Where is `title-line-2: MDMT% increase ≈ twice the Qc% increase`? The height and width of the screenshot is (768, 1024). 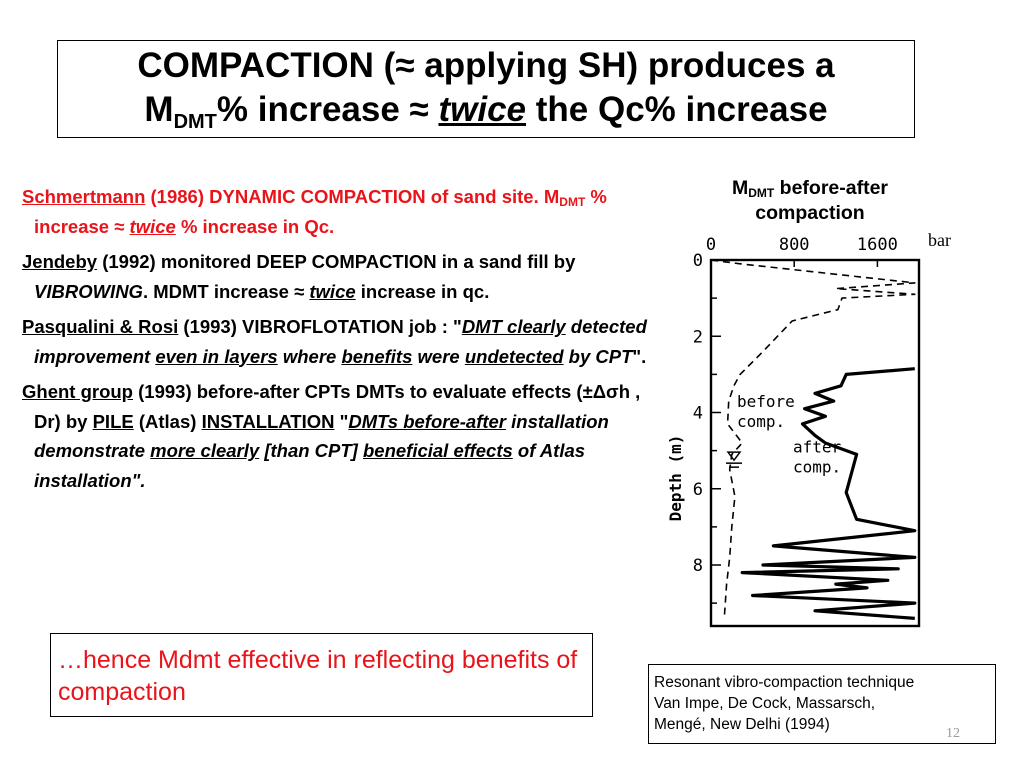
title-line-2: MDMT% increase ≈ twice the Qc% increase is located at coordinates (486, 111).